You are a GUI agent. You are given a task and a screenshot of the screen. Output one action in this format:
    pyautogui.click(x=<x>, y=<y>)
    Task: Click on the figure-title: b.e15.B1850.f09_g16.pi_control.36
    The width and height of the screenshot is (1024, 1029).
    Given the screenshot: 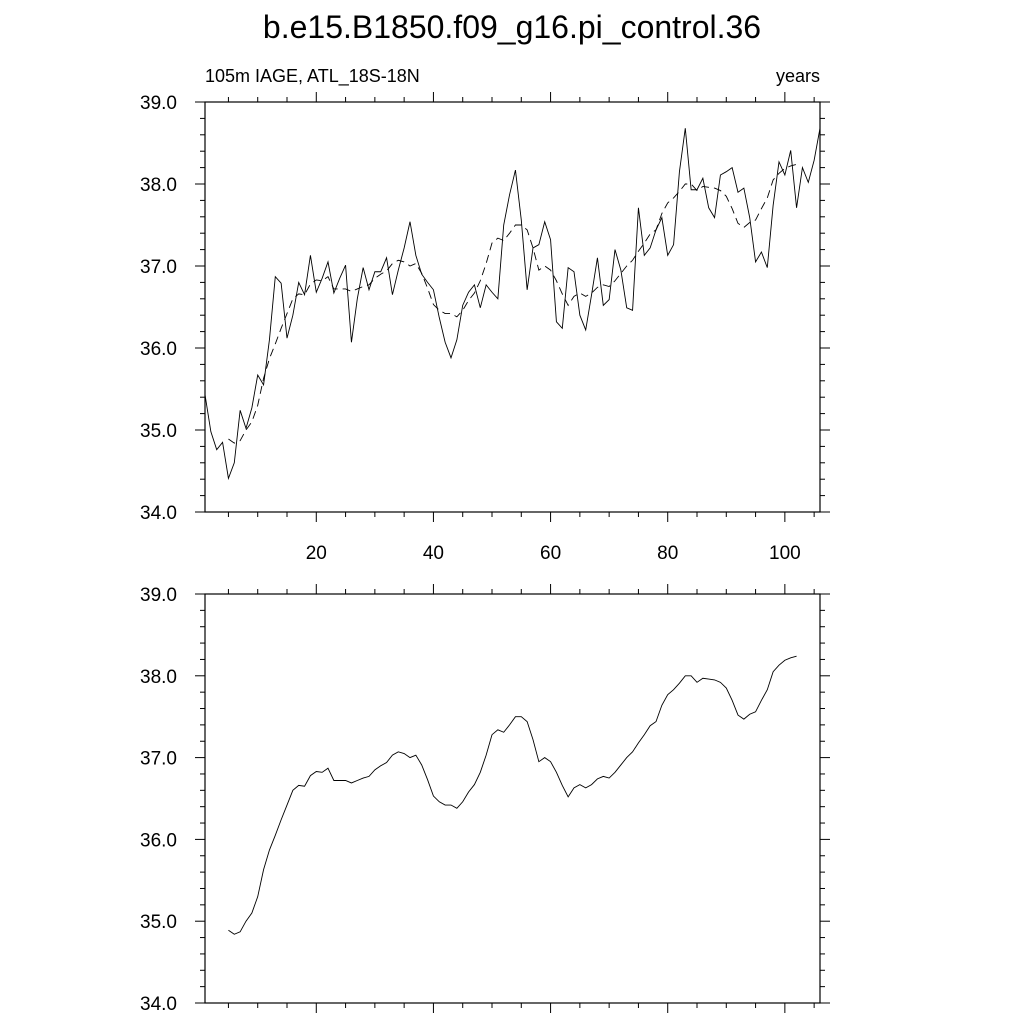 What is the action you would take?
    pyautogui.click(x=512, y=27)
    